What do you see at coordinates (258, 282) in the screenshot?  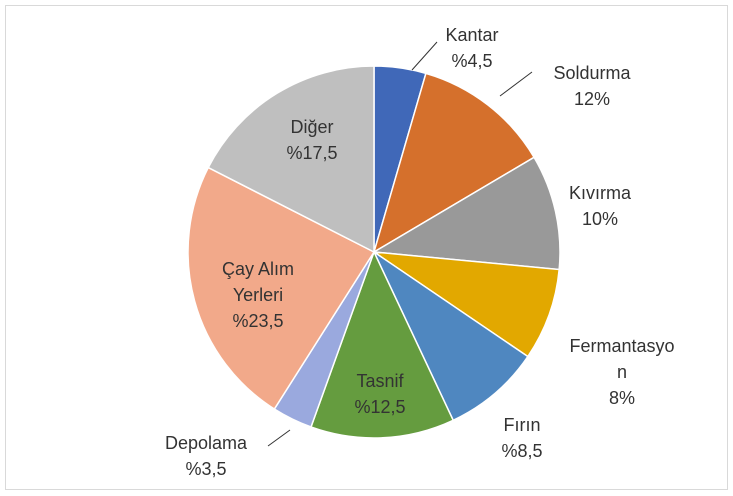 I see `category-label: Çay Alım Yerleri` at bounding box center [258, 282].